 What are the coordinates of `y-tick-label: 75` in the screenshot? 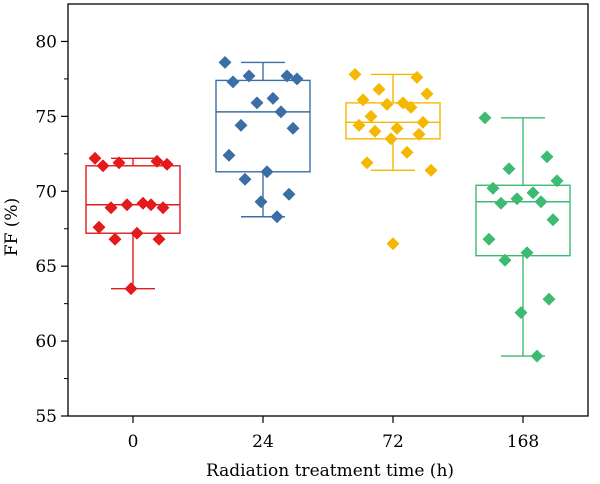 It's located at (46, 117).